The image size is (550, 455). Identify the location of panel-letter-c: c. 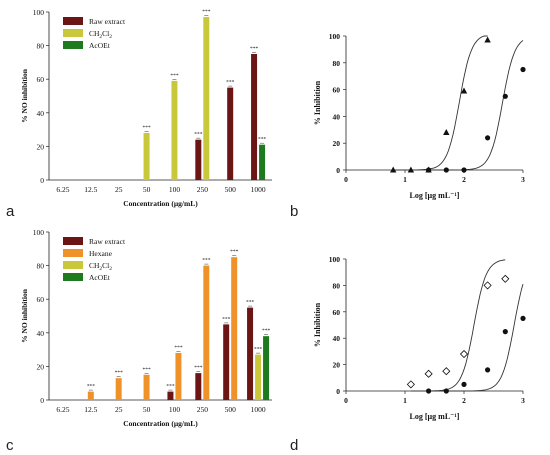
(10, 445).